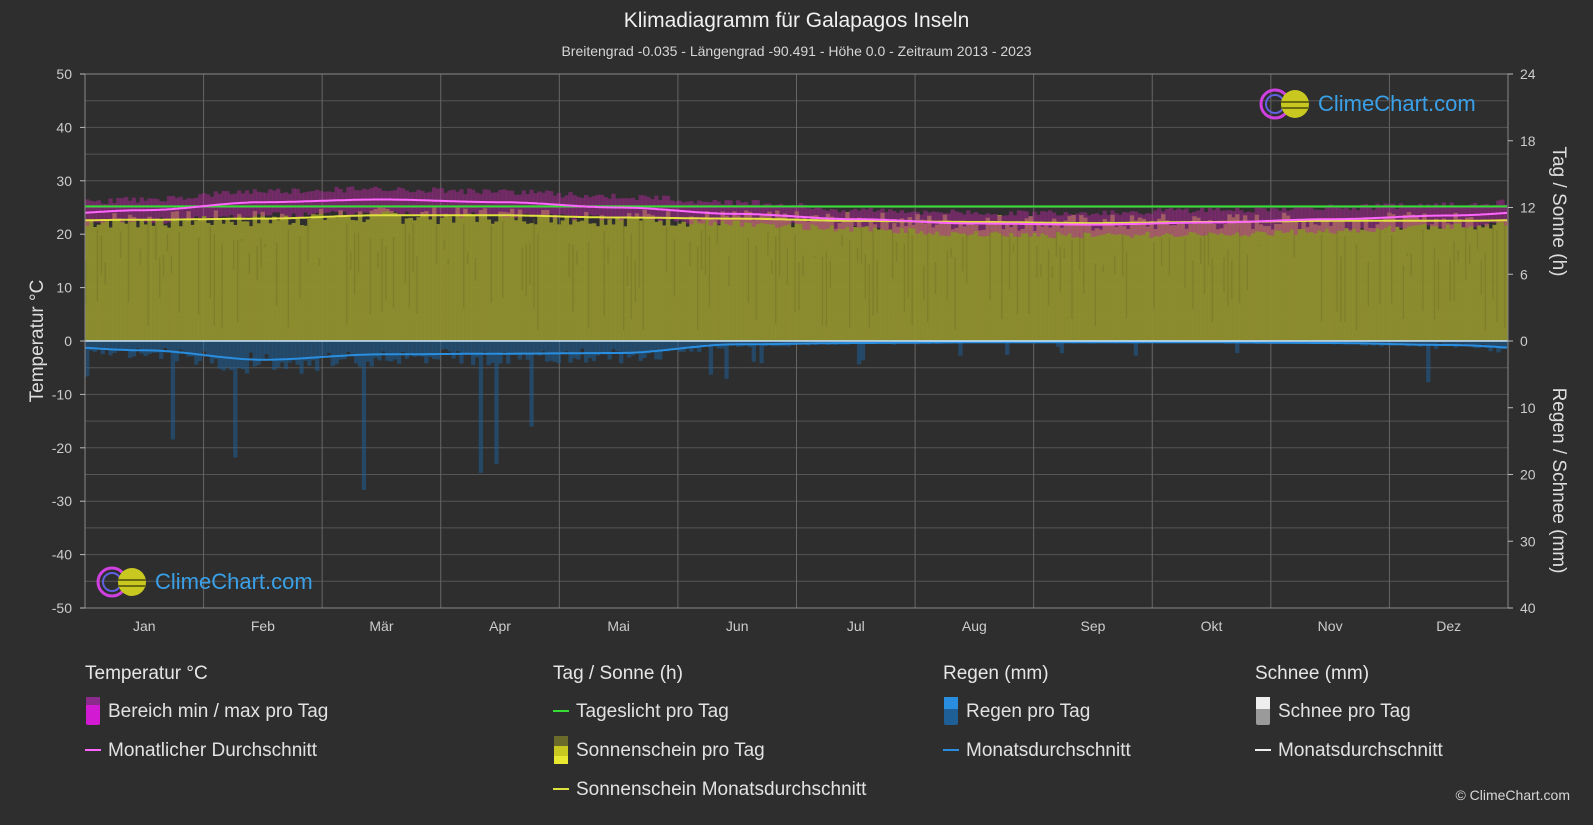 This screenshot has height=825, width=1593. Describe the element at coordinates (974, 626) in the screenshot. I see `x-tick-label: Aug` at that location.